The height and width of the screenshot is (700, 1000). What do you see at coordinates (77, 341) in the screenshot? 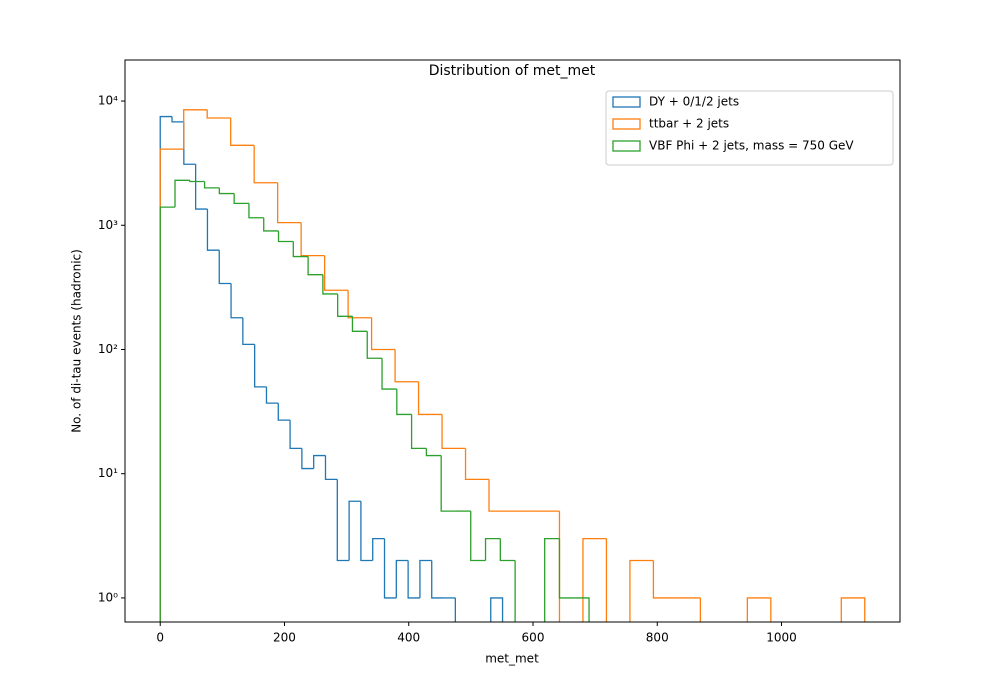
I see `y-axis-label: No. of di-tau events (hadronic)` at bounding box center [77, 341].